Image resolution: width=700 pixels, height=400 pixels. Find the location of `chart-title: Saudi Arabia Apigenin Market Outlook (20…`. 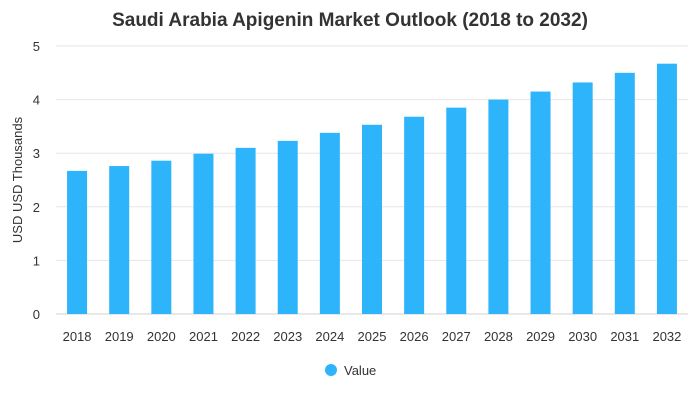

chart-title: Saudi Arabia Apigenin Market Outlook (20… is located at coordinates (350, 20).